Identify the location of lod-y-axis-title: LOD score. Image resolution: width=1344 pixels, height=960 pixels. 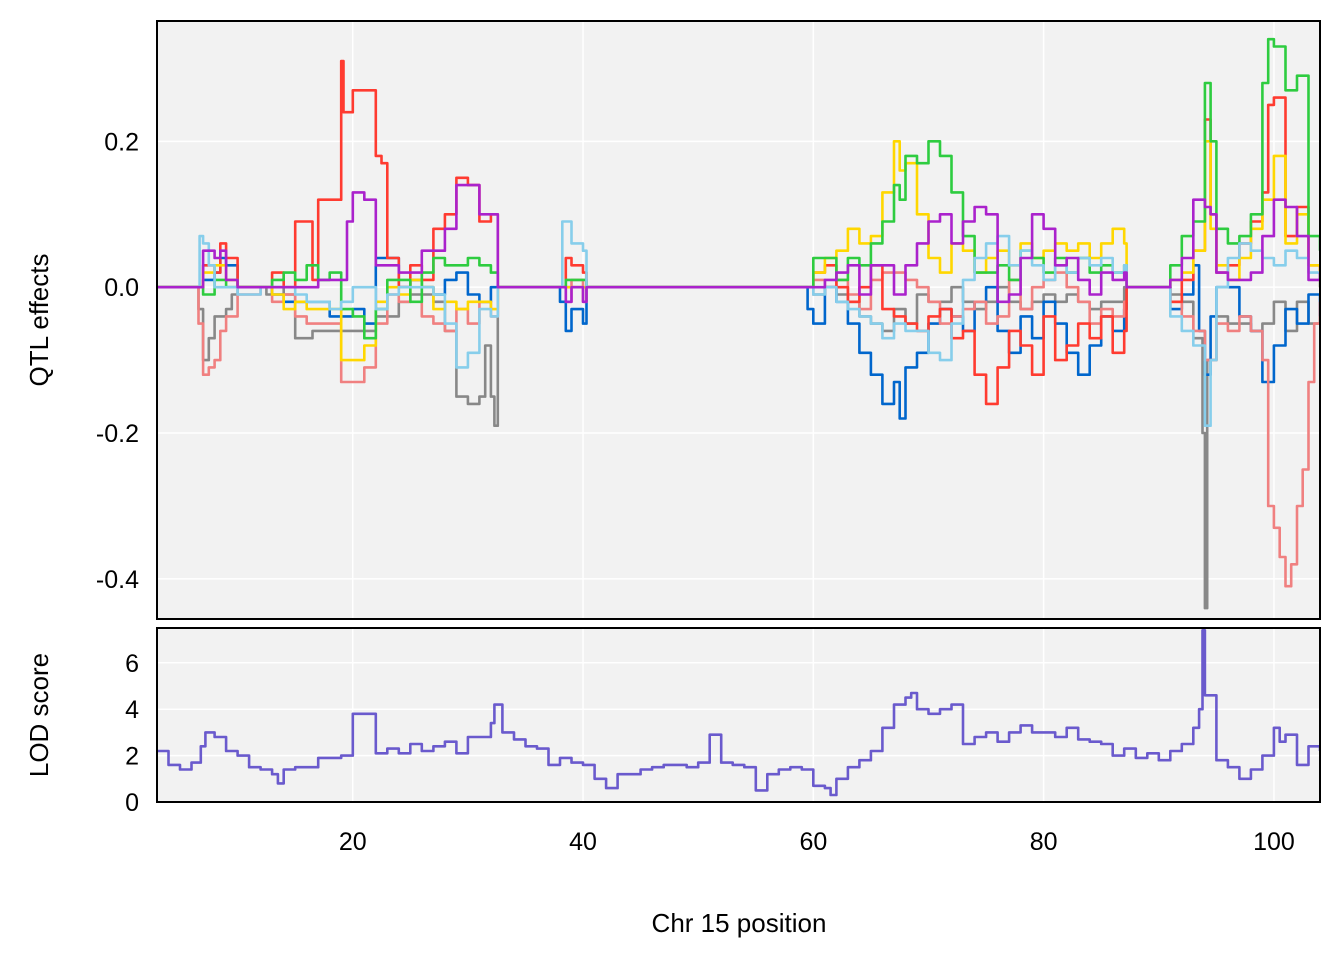
(39, 715).